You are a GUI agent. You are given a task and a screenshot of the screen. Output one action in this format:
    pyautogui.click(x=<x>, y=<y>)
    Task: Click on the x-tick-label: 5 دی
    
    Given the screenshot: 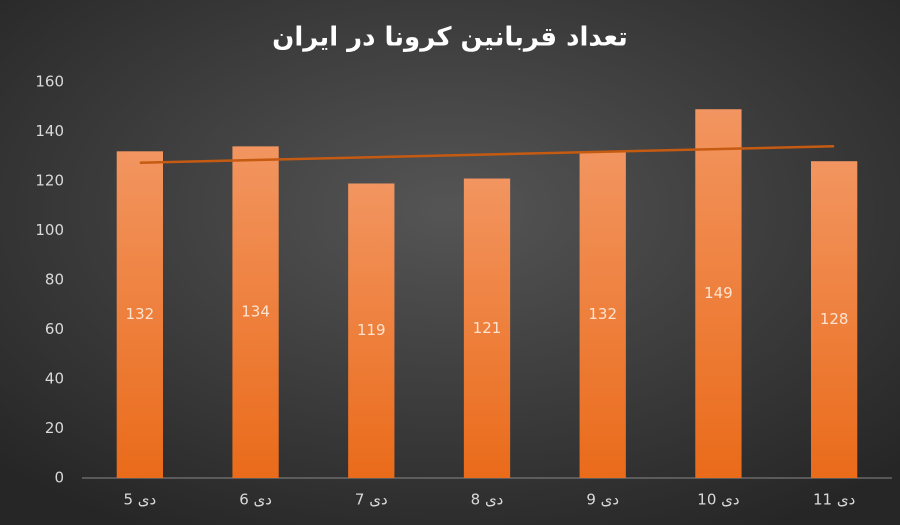 What is the action you would take?
    pyautogui.click(x=139, y=500)
    